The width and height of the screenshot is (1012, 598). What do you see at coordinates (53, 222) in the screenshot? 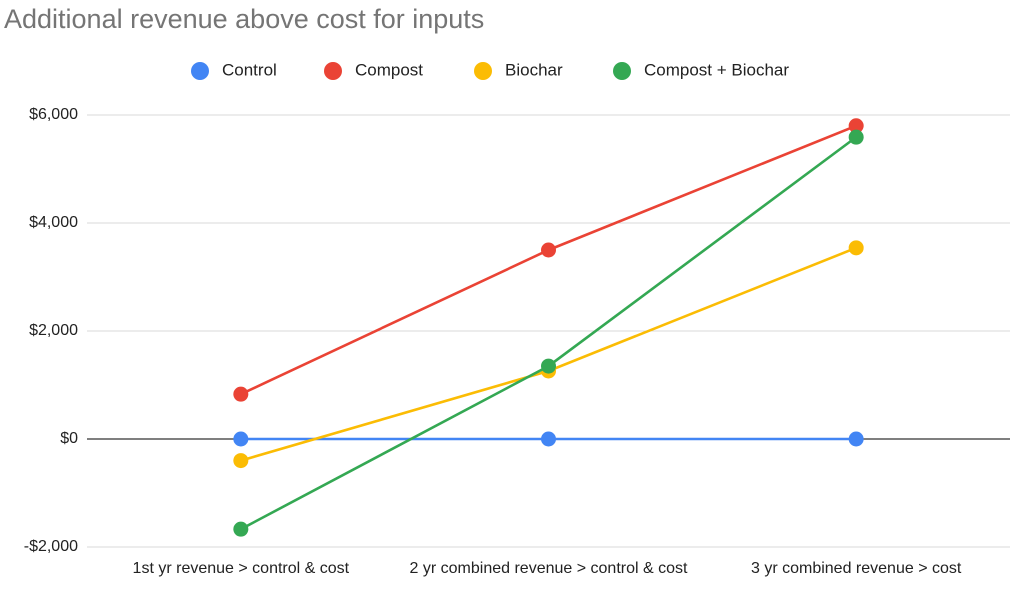
I see `y-tick-label: $4,000` at bounding box center [53, 222].